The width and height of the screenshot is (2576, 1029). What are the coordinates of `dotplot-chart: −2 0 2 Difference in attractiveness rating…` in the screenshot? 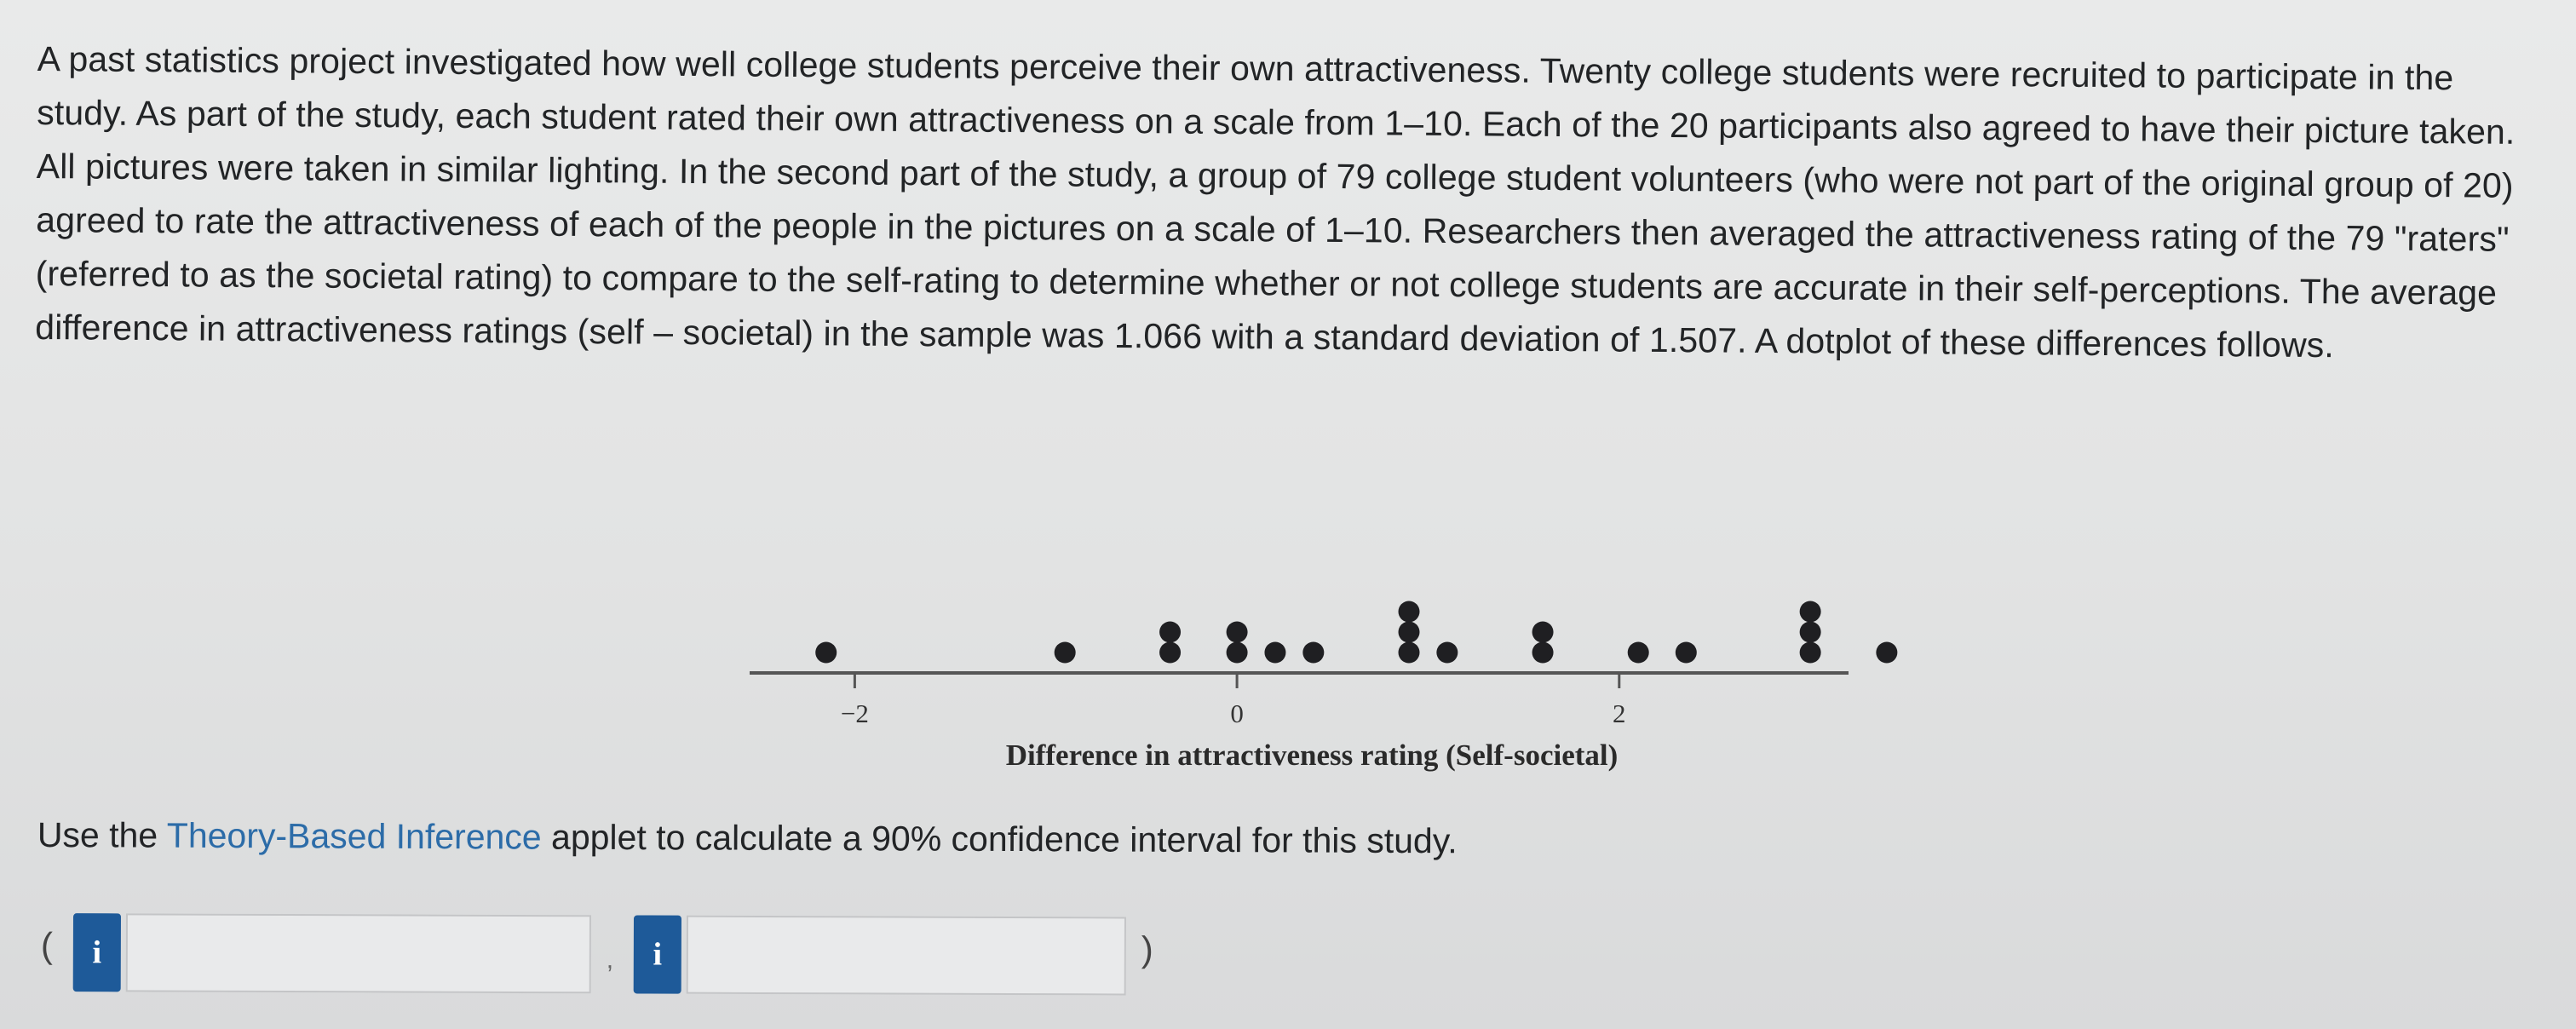 It's located at (1315, 668).